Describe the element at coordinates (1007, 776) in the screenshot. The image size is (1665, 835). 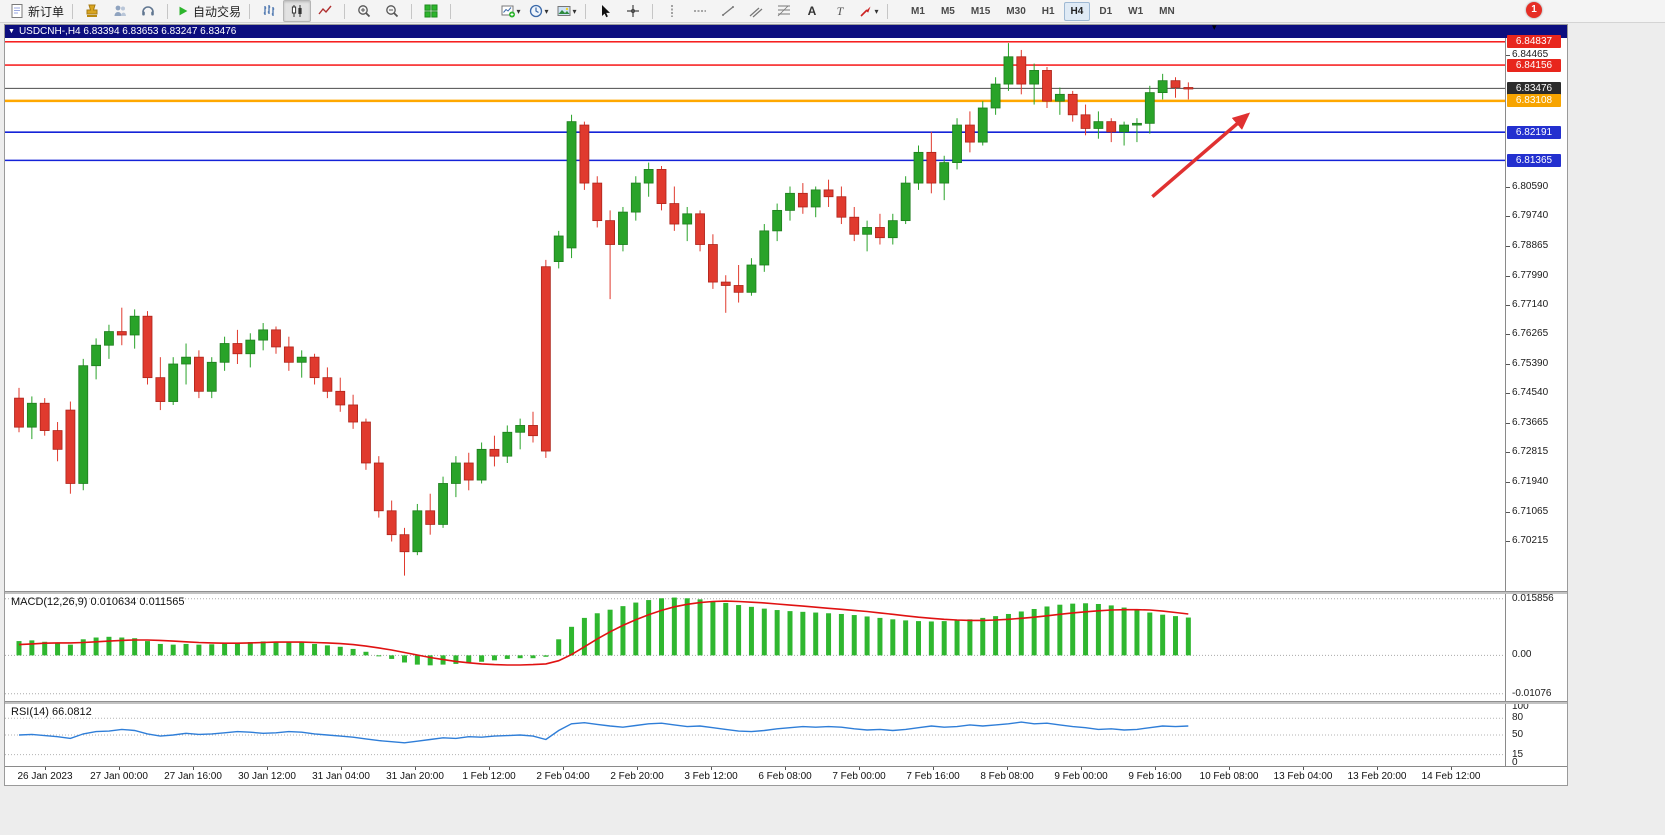
I see `time-axis-label: 8 Feb 08:00` at that location.